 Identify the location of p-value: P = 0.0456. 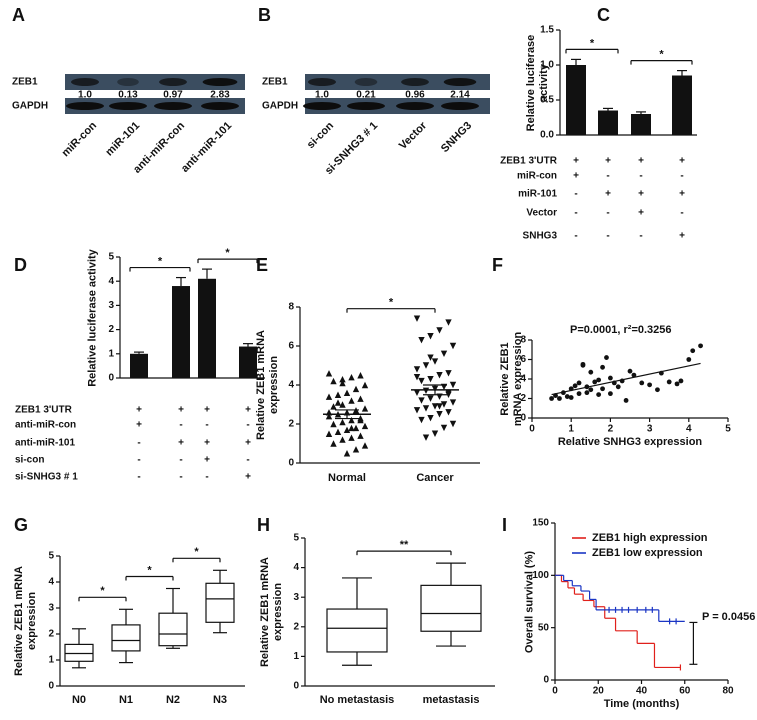
(728, 617).